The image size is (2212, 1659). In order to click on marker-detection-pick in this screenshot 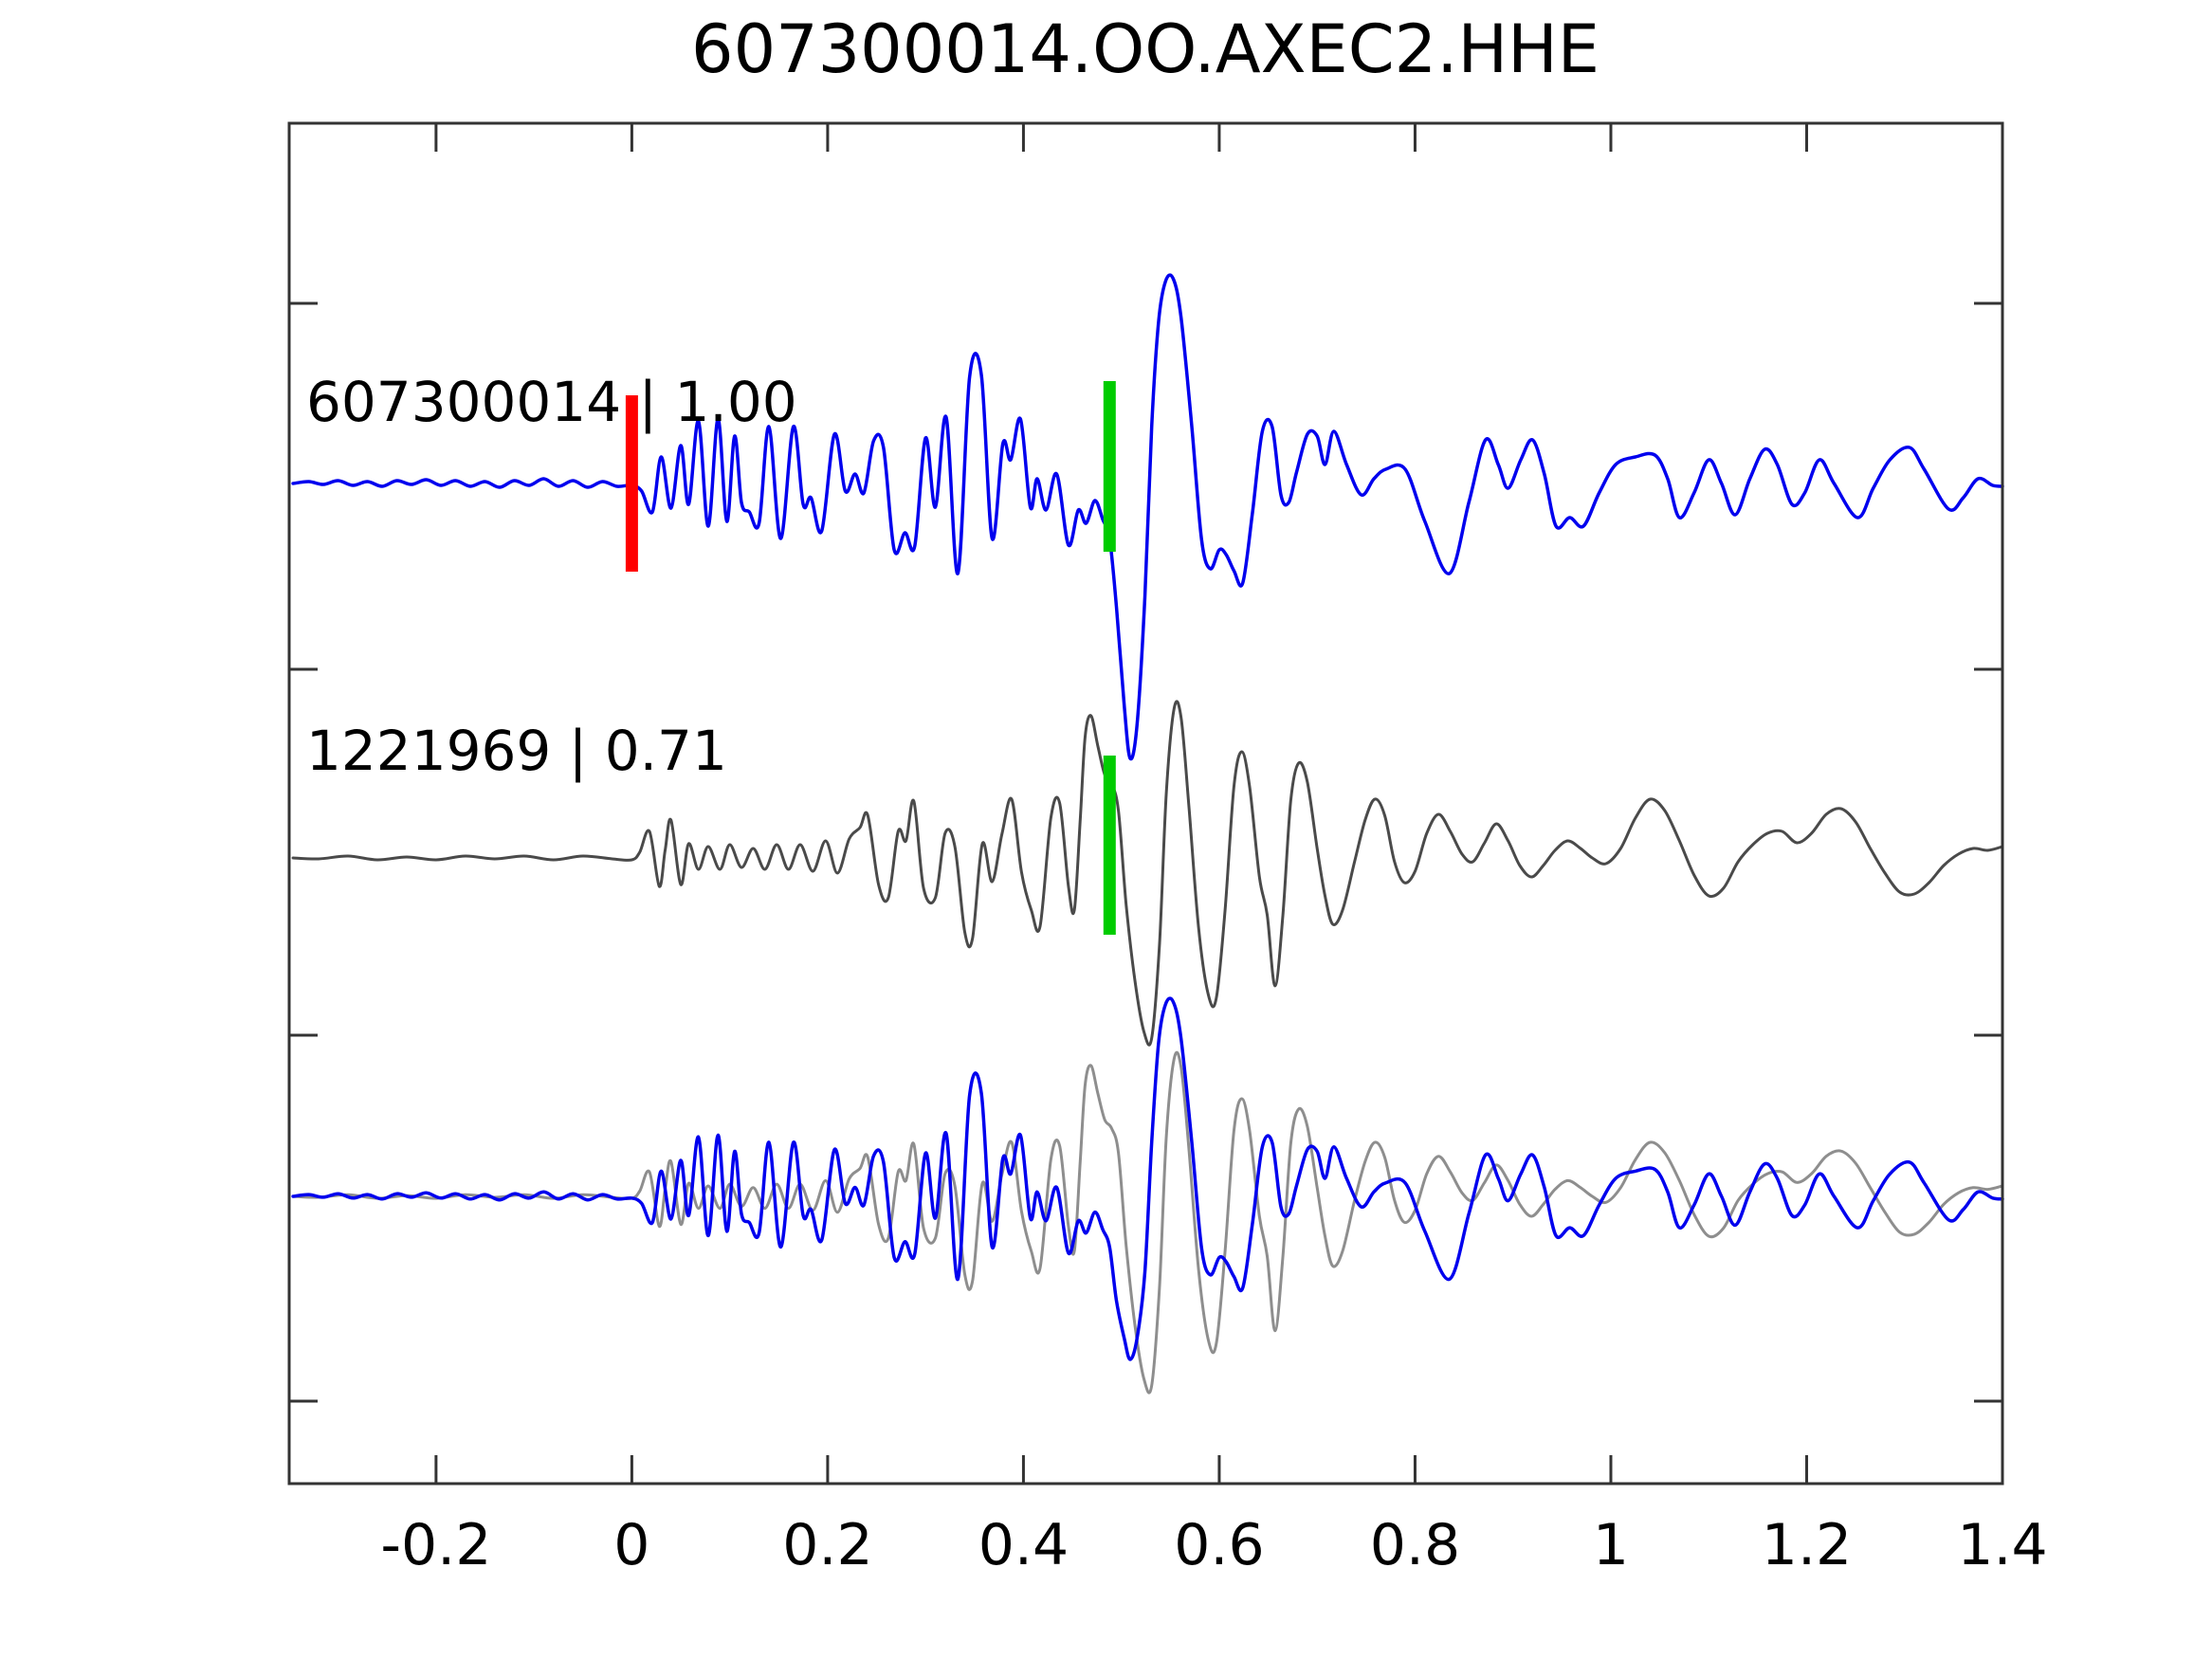, I will do `click(1109, 466)`.